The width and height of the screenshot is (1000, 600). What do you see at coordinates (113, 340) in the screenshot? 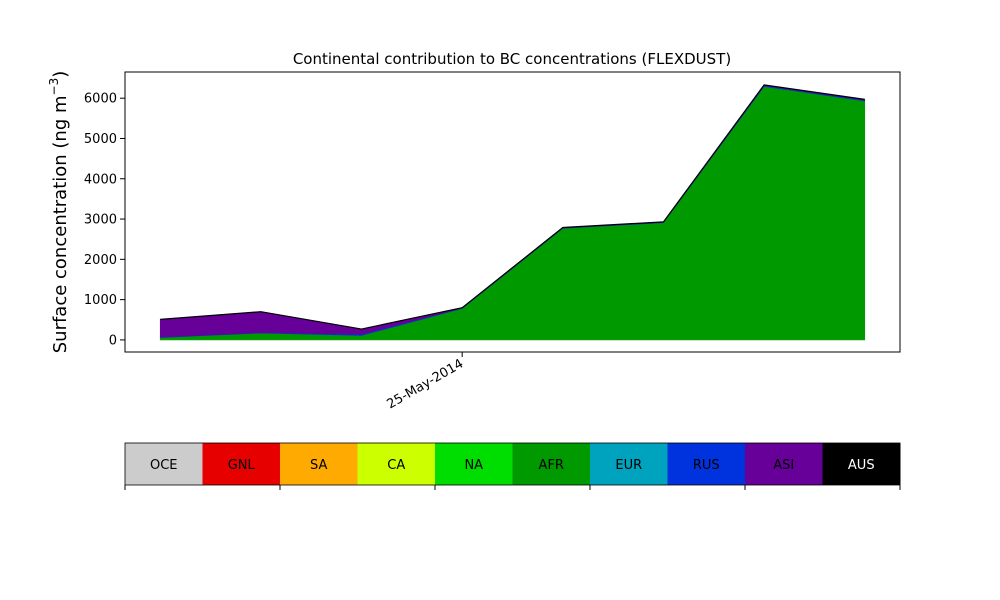
I see `y-tick-label: 0` at bounding box center [113, 340].